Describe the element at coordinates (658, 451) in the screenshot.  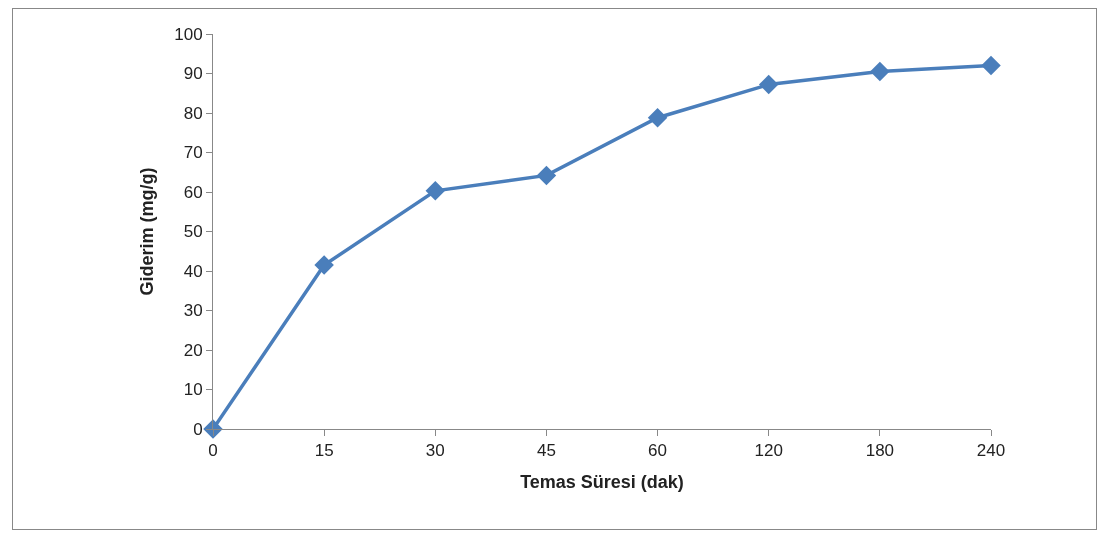
I see `x-tick-label: 60` at that location.